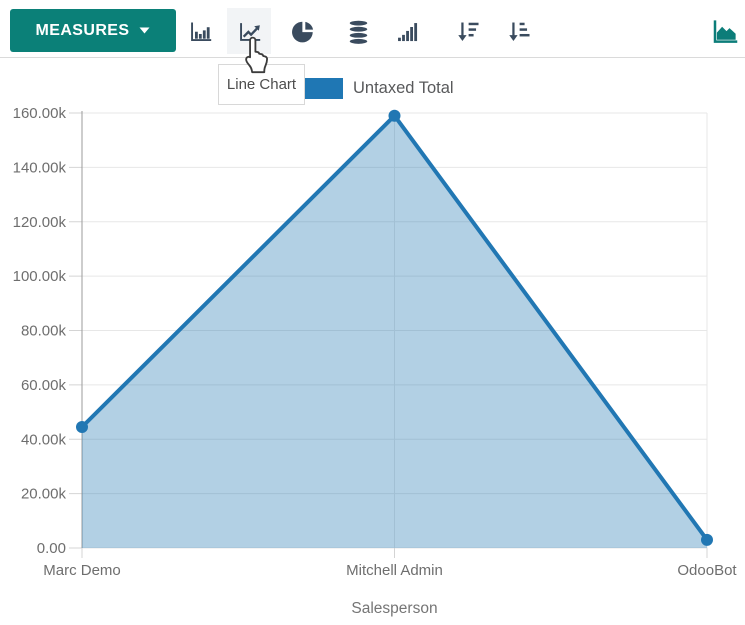 The width and height of the screenshot is (745, 625). Describe the element at coordinates (44, 494) in the screenshot. I see `y-tick-label: 20.00k` at that location.